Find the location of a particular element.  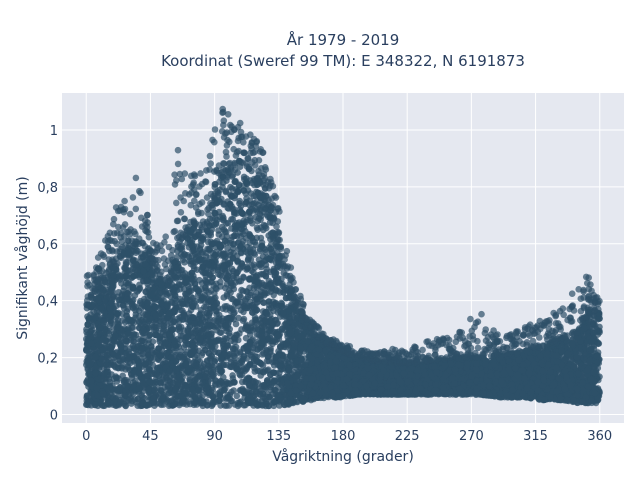

chart-title-line1: År 1979 - 2019 is located at coordinates (343, 39).